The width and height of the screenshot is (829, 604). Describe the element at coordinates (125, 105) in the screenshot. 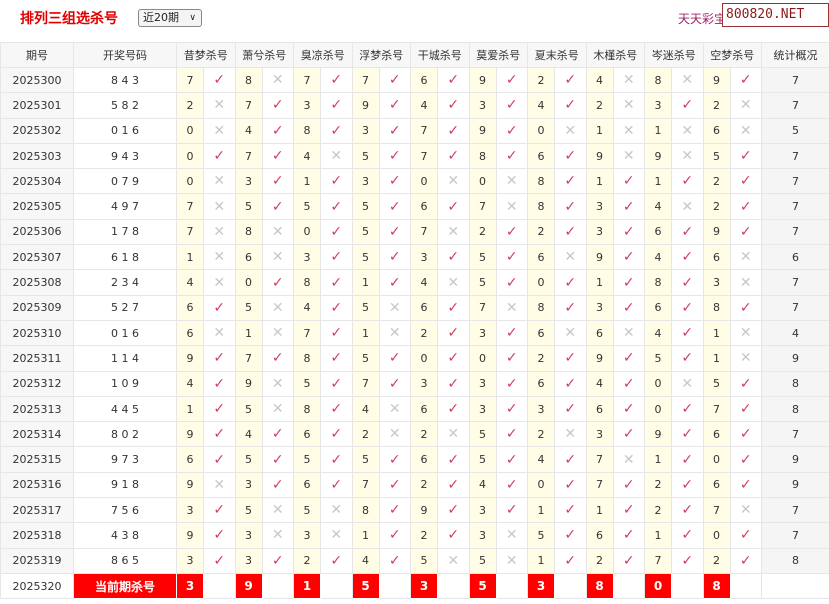

I see `draw-number-cell: 5 8 2` at that location.